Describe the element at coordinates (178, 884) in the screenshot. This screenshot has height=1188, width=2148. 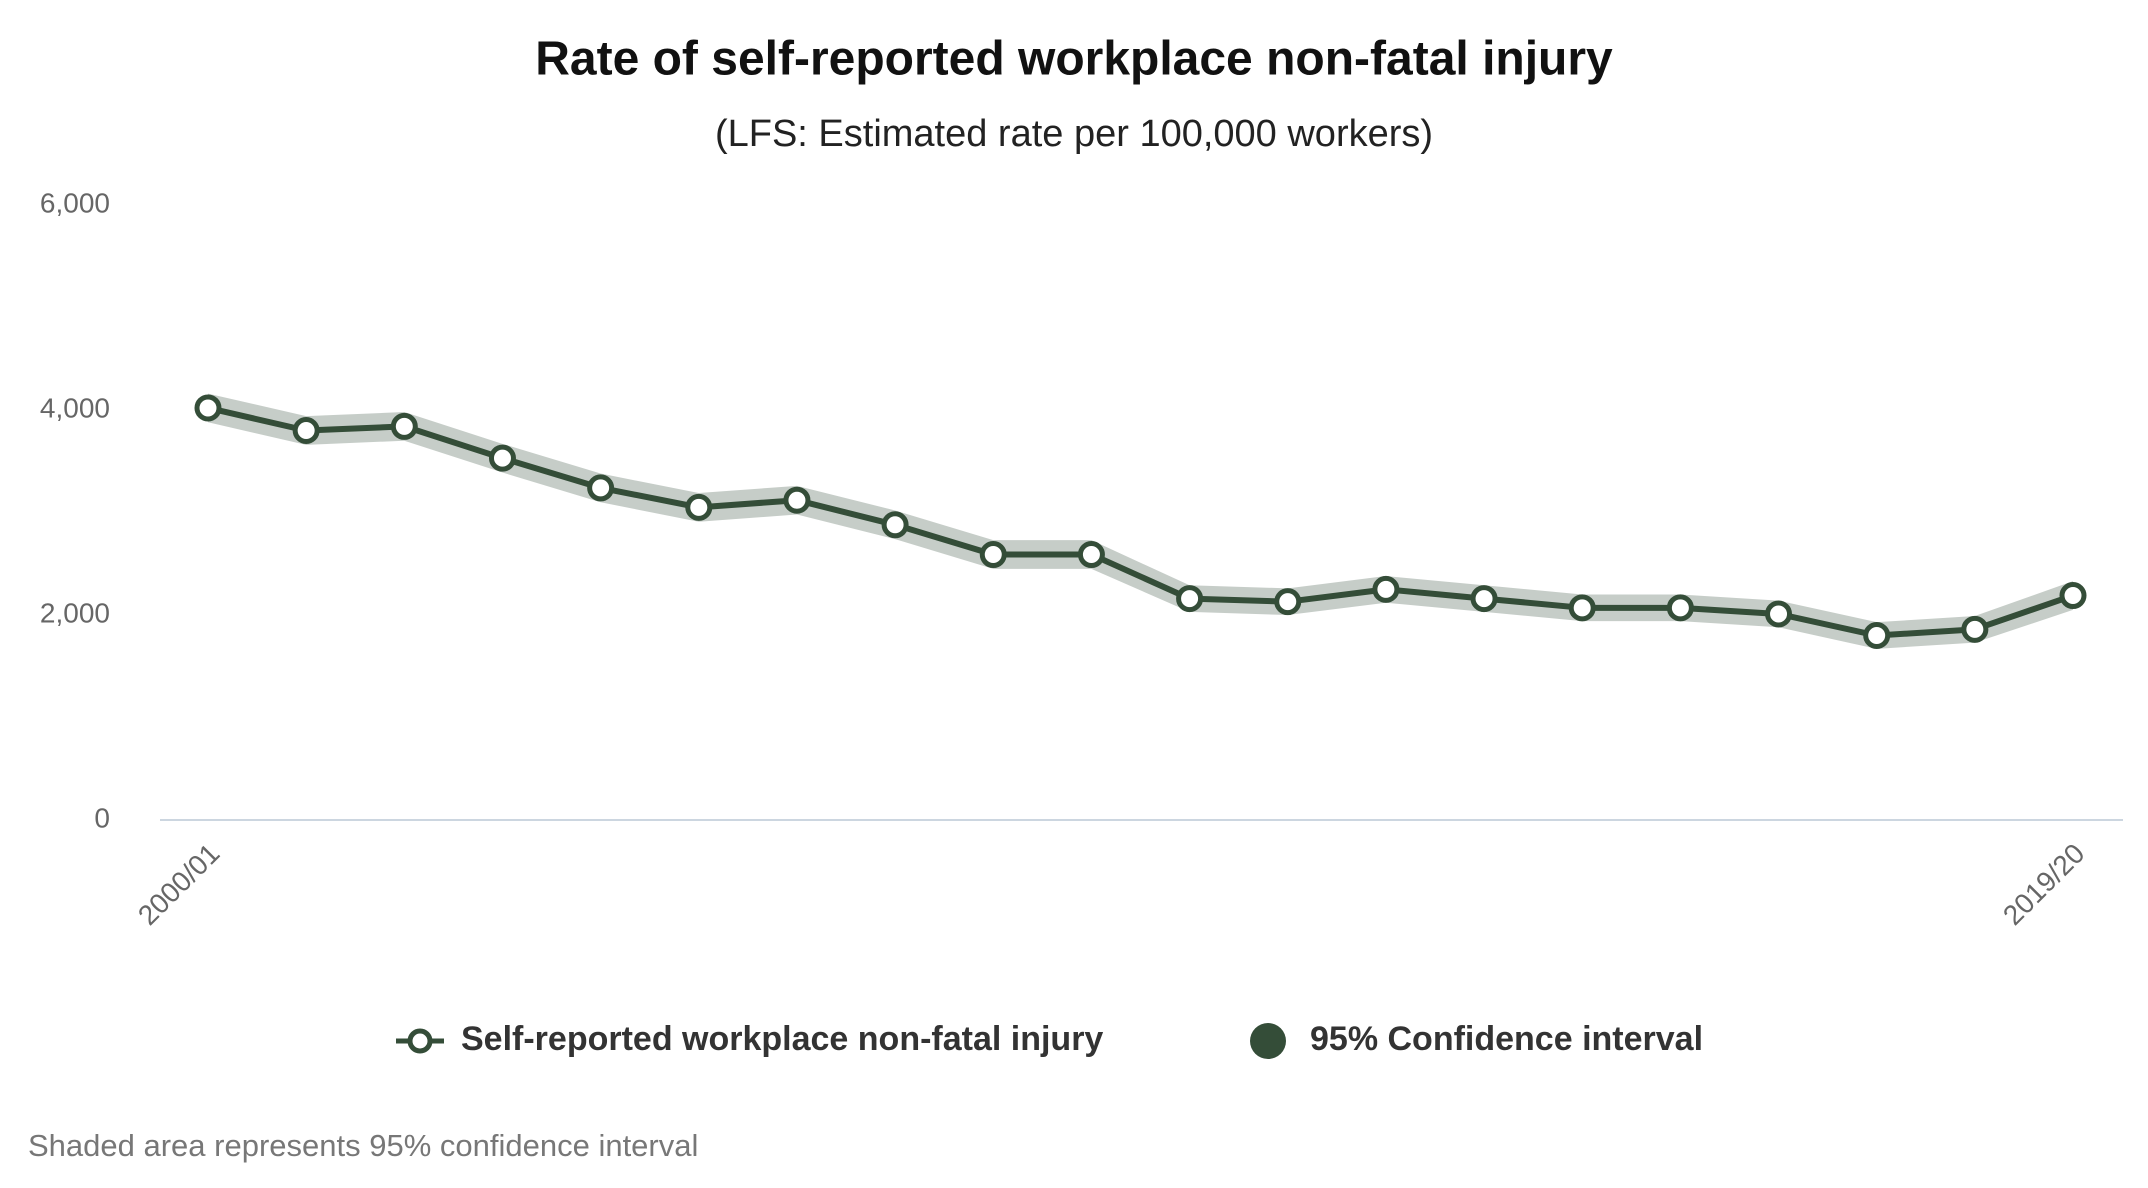
I see `x-tick-label: 2000/01` at that location.